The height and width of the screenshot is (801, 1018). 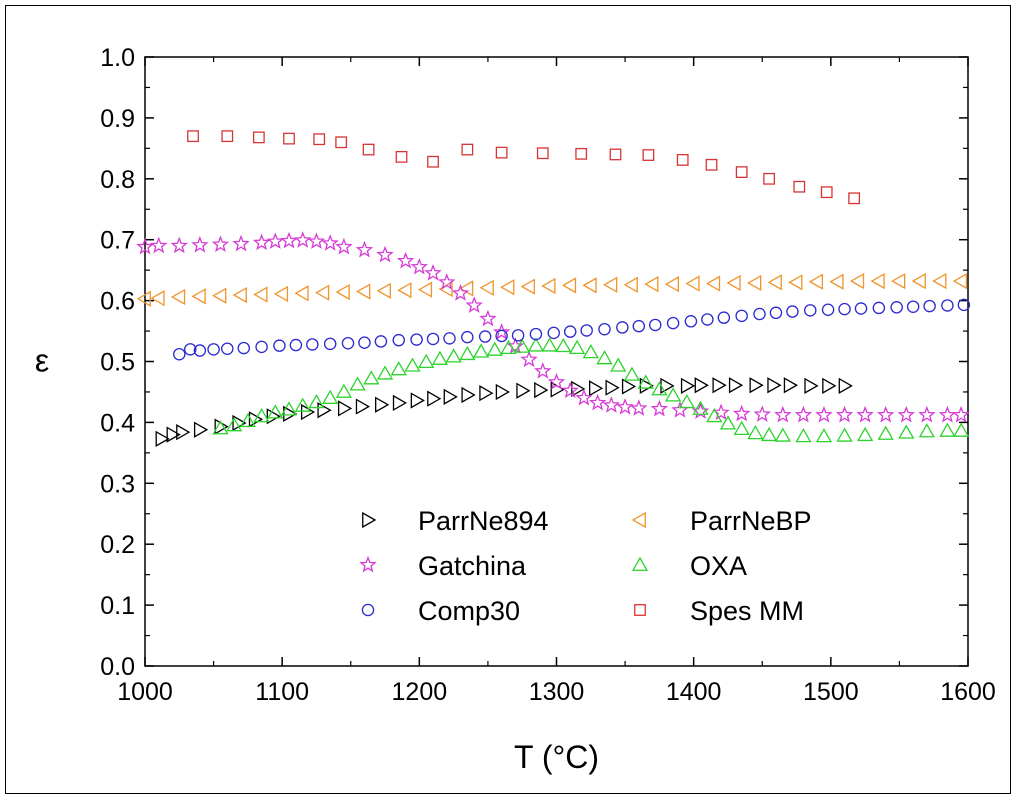 I want to click on y-tick-label: 0.5, so click(x=117, y=363).